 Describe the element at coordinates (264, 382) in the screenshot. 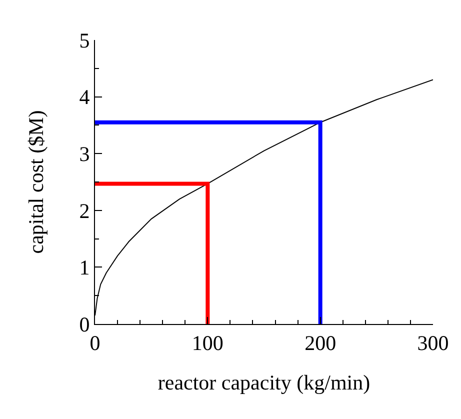

I see `x-axis-title: reactor capacity (kg/min)` at that location.